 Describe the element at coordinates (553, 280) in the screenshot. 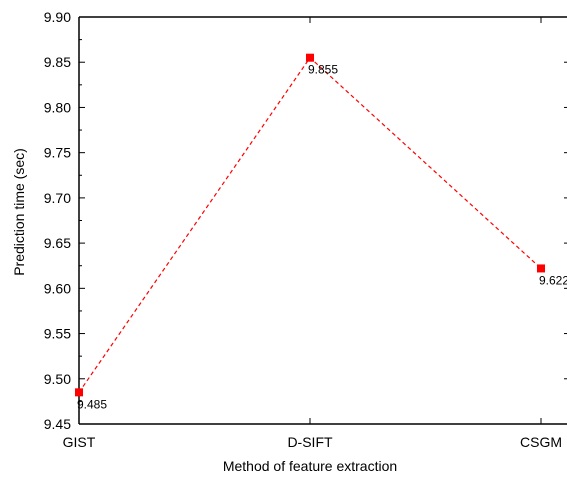

I see `data-label: 9.622` at that location.